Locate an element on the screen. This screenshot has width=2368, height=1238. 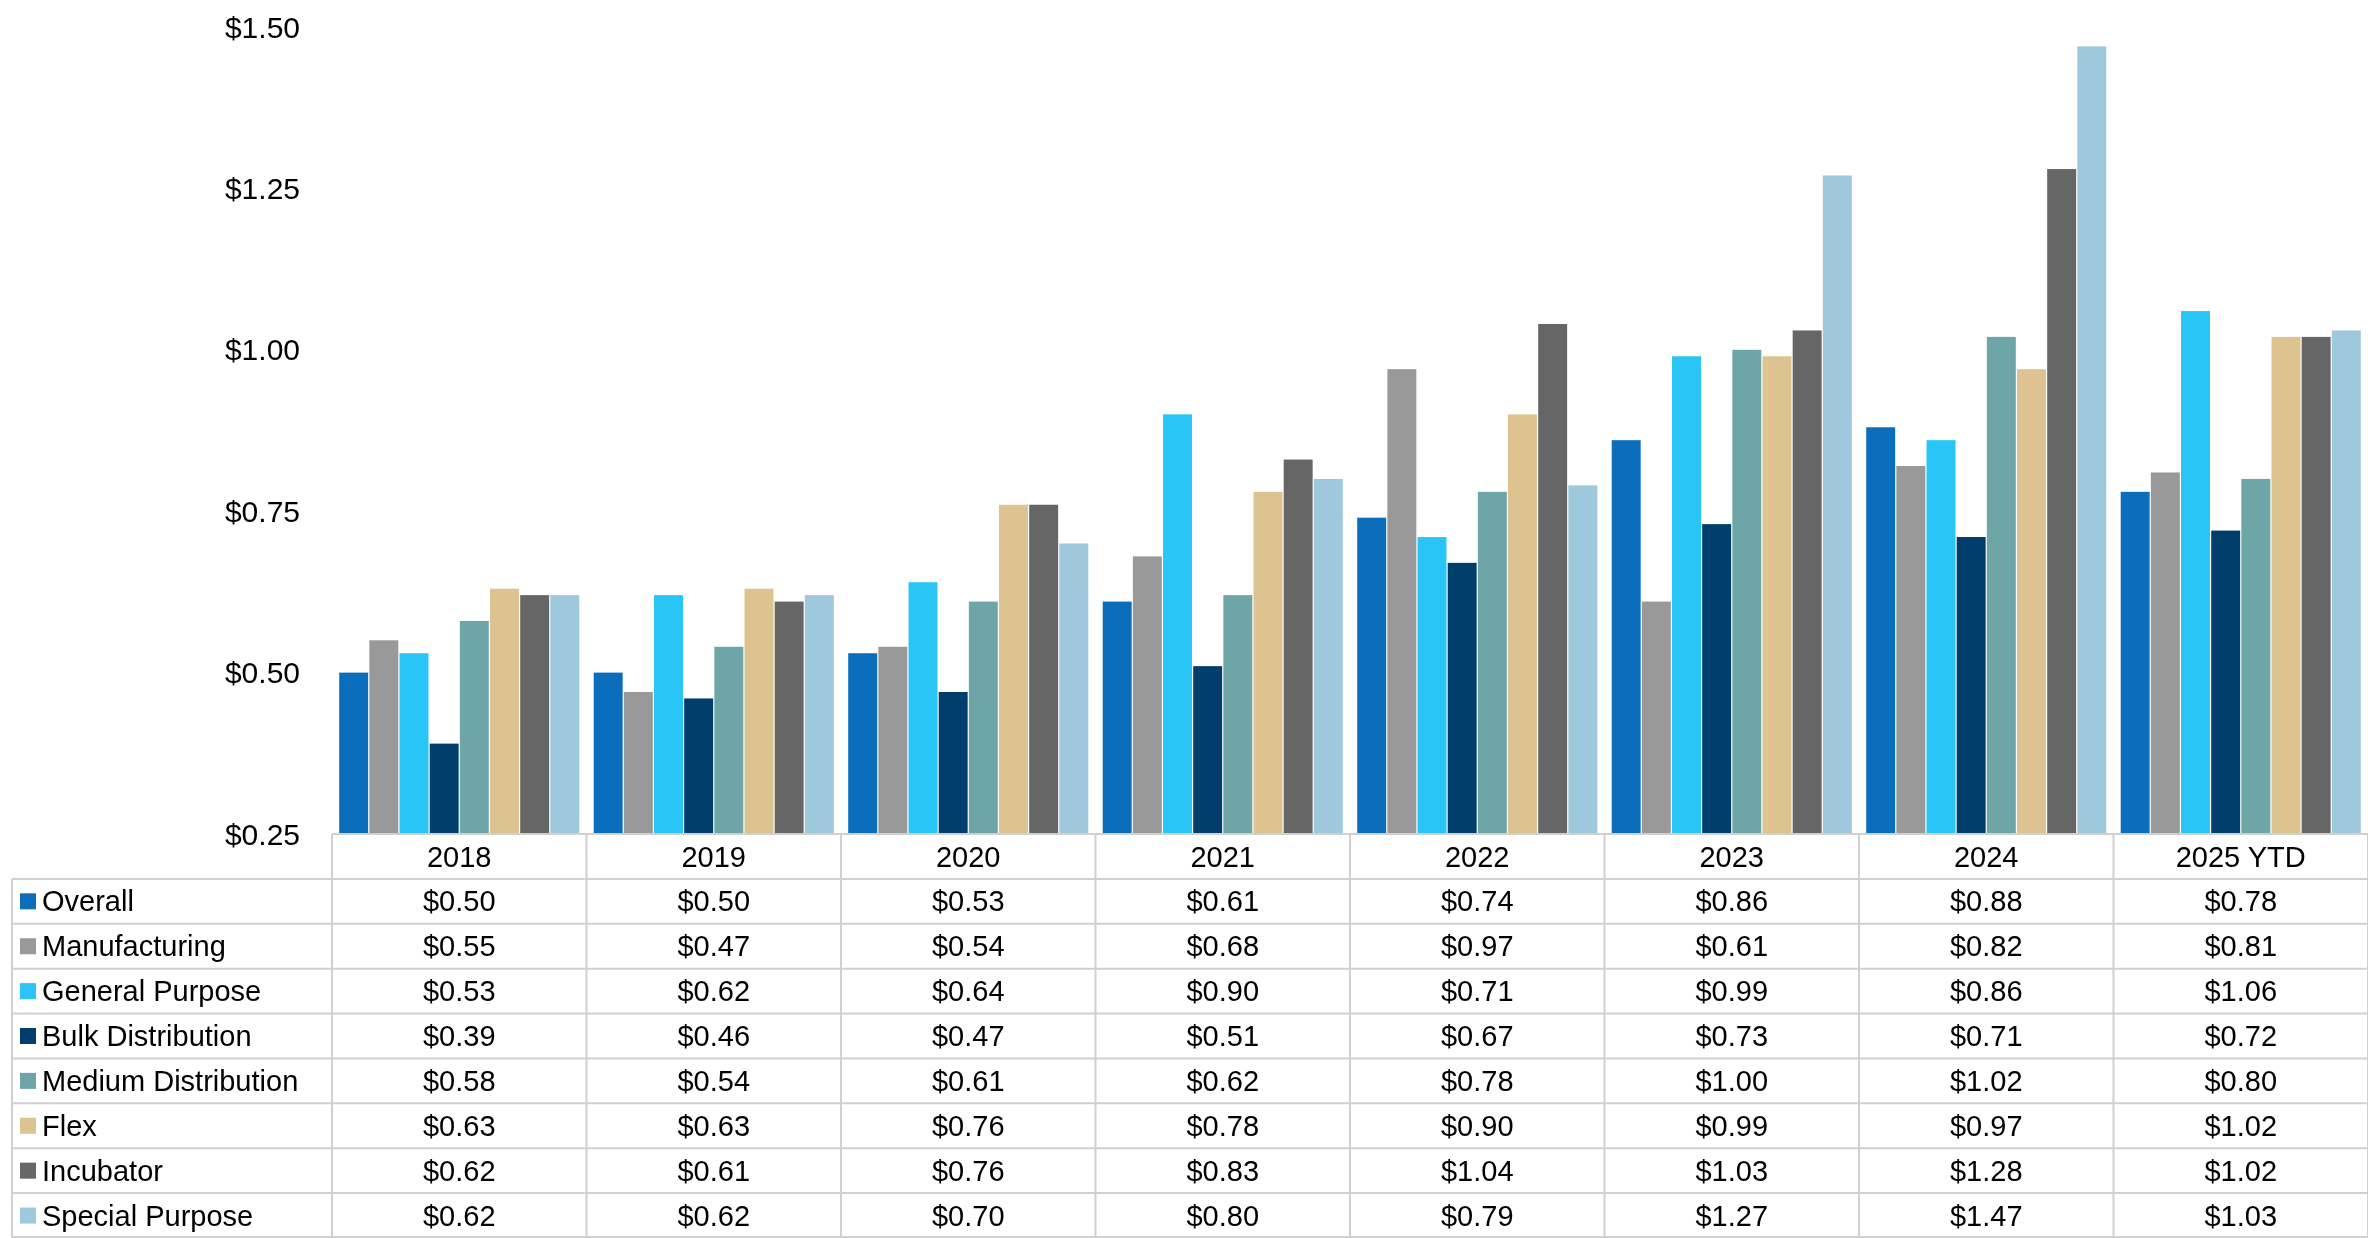
y-tick-label: $1.00 is located at coordinates (262, 350).